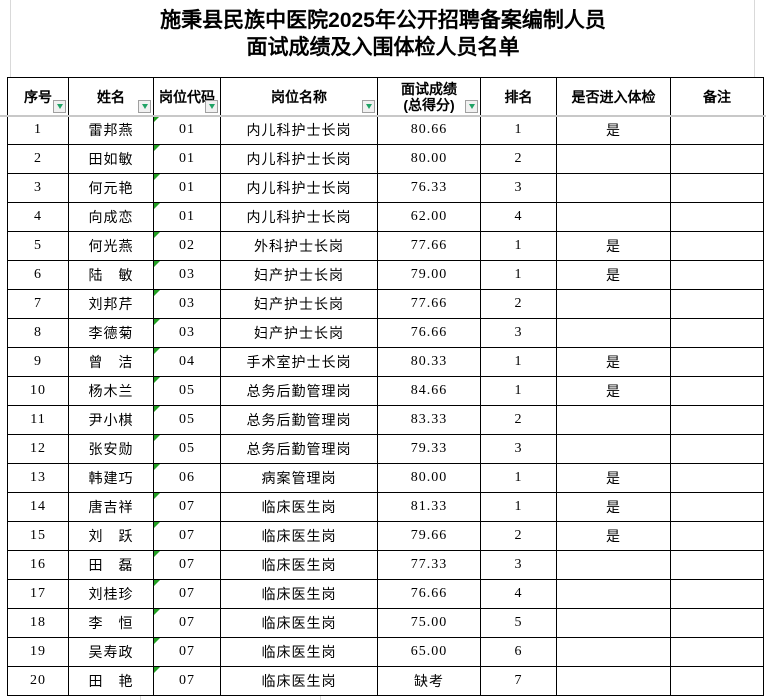 The width and height of the screenshot is (766, 700). What do you see at coordinates (429, 391) in the screenshot?
I see `cell-score: 84.66` at bounding box center [429, 391].